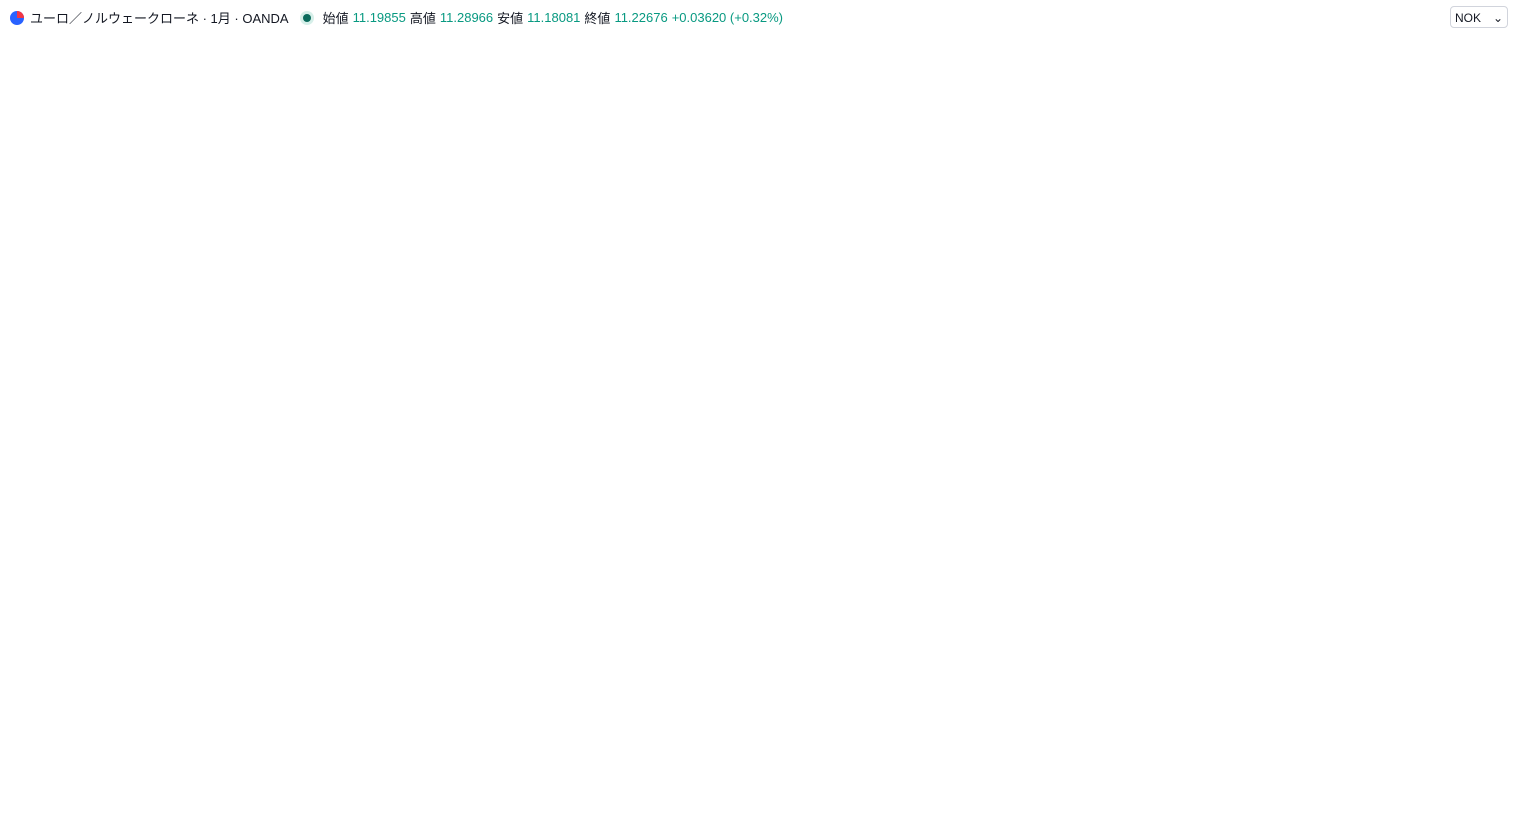 The height and width of the screenshot is (830, 1515). Describe the element at coordinates (510, 18) in the screenshot. I see `low-label: 安値` at that location.